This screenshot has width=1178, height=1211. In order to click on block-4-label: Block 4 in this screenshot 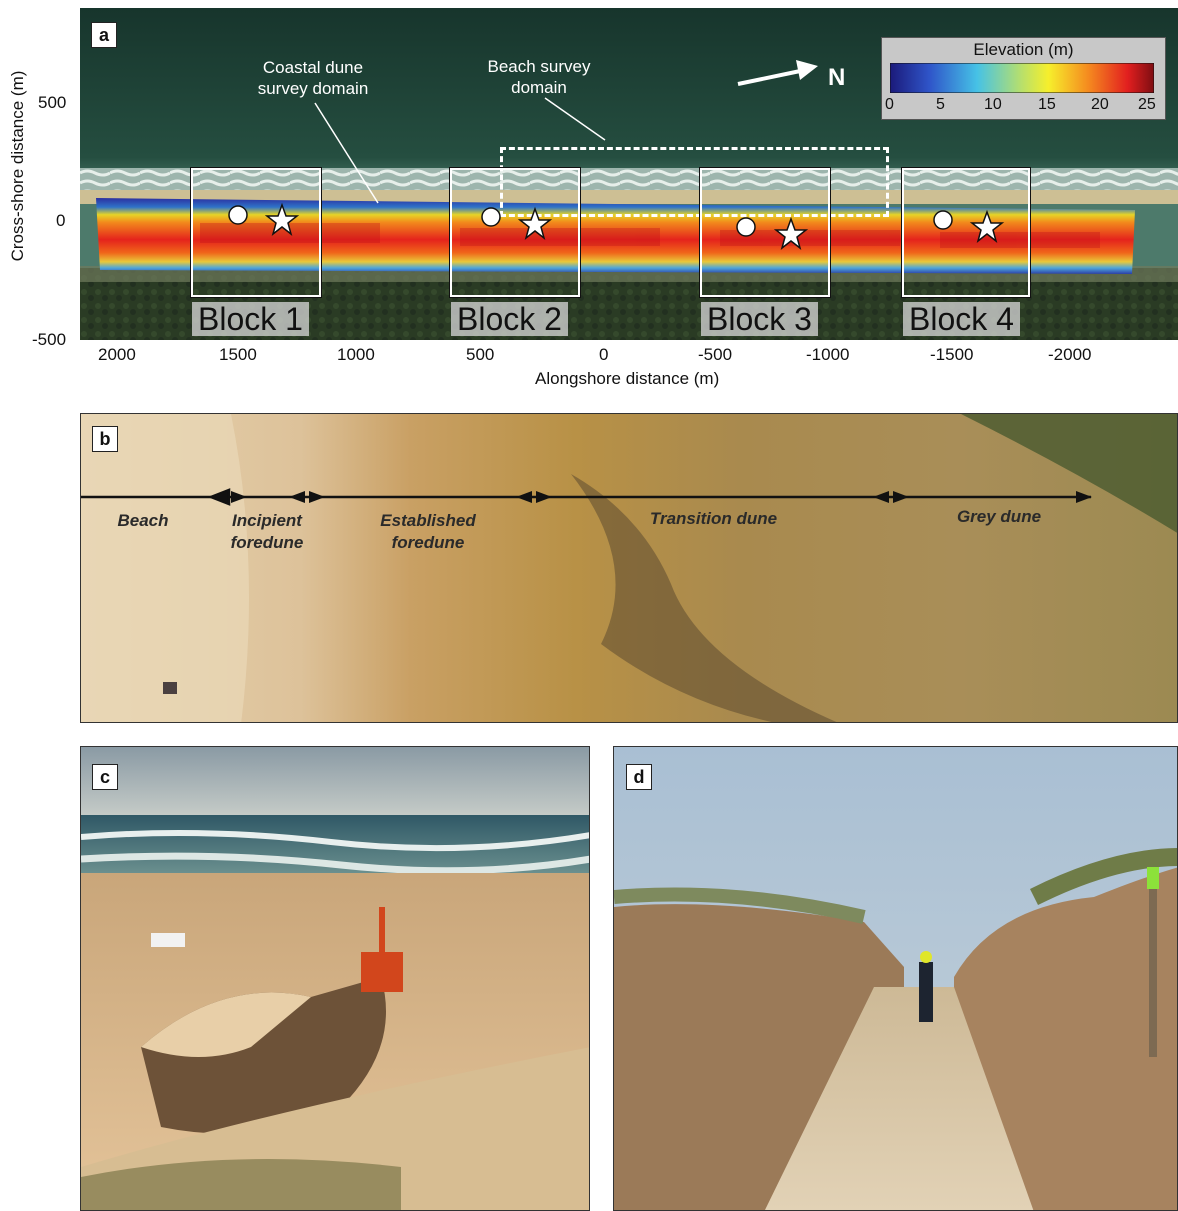, I will do `click(961, 319)`.